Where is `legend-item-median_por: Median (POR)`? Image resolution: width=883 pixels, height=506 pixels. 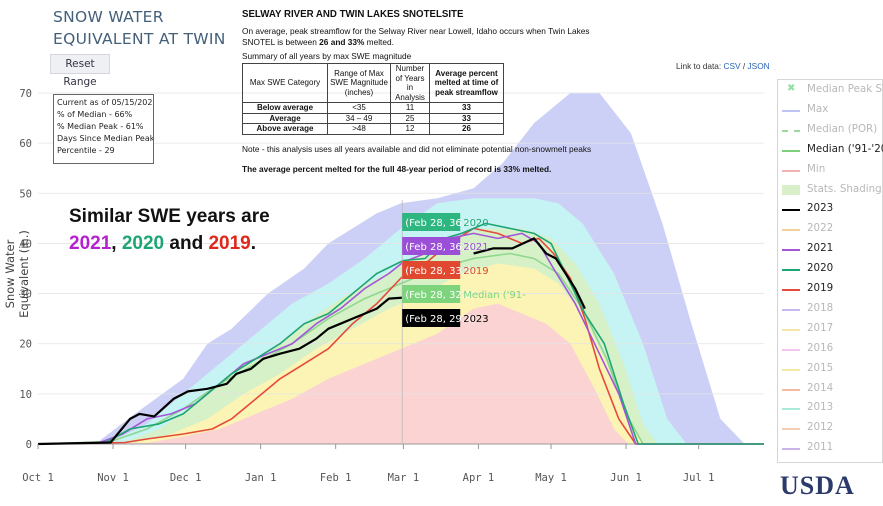
legend-item-median_por: Median (POR) is located at coordinates (831, 130).